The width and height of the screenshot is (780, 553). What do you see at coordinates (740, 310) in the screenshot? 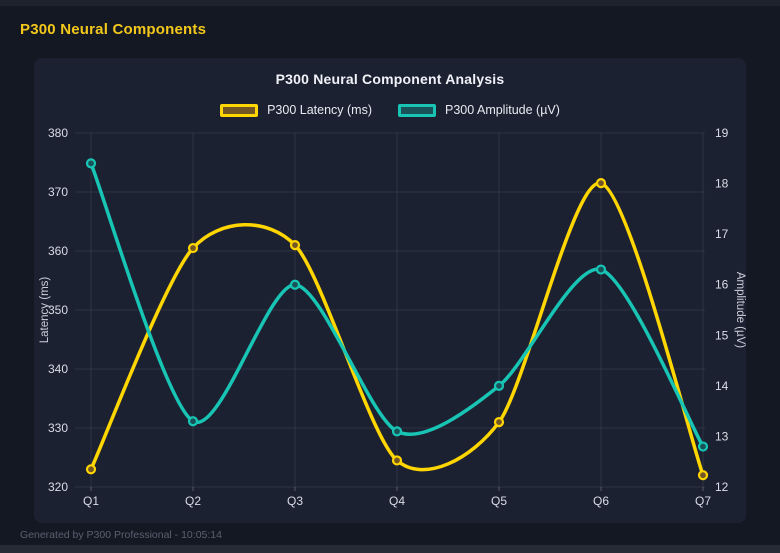
I see `y-right-axis-title: Amplitude (µV)` at bounding box center [740, 310].